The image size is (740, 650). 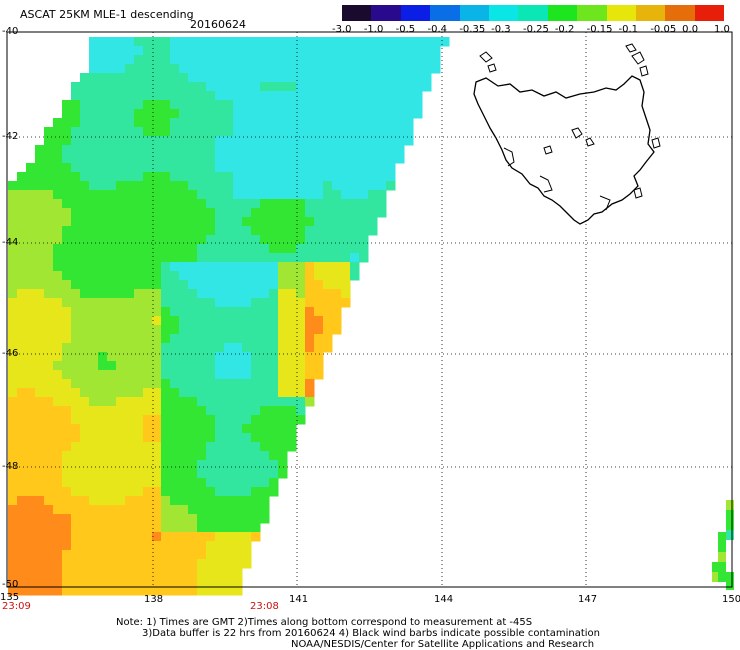 What do you see at coordinates (264, 606) in the screenshot?
I see `time-mid: 23:08` at bounding box center [264, 606].